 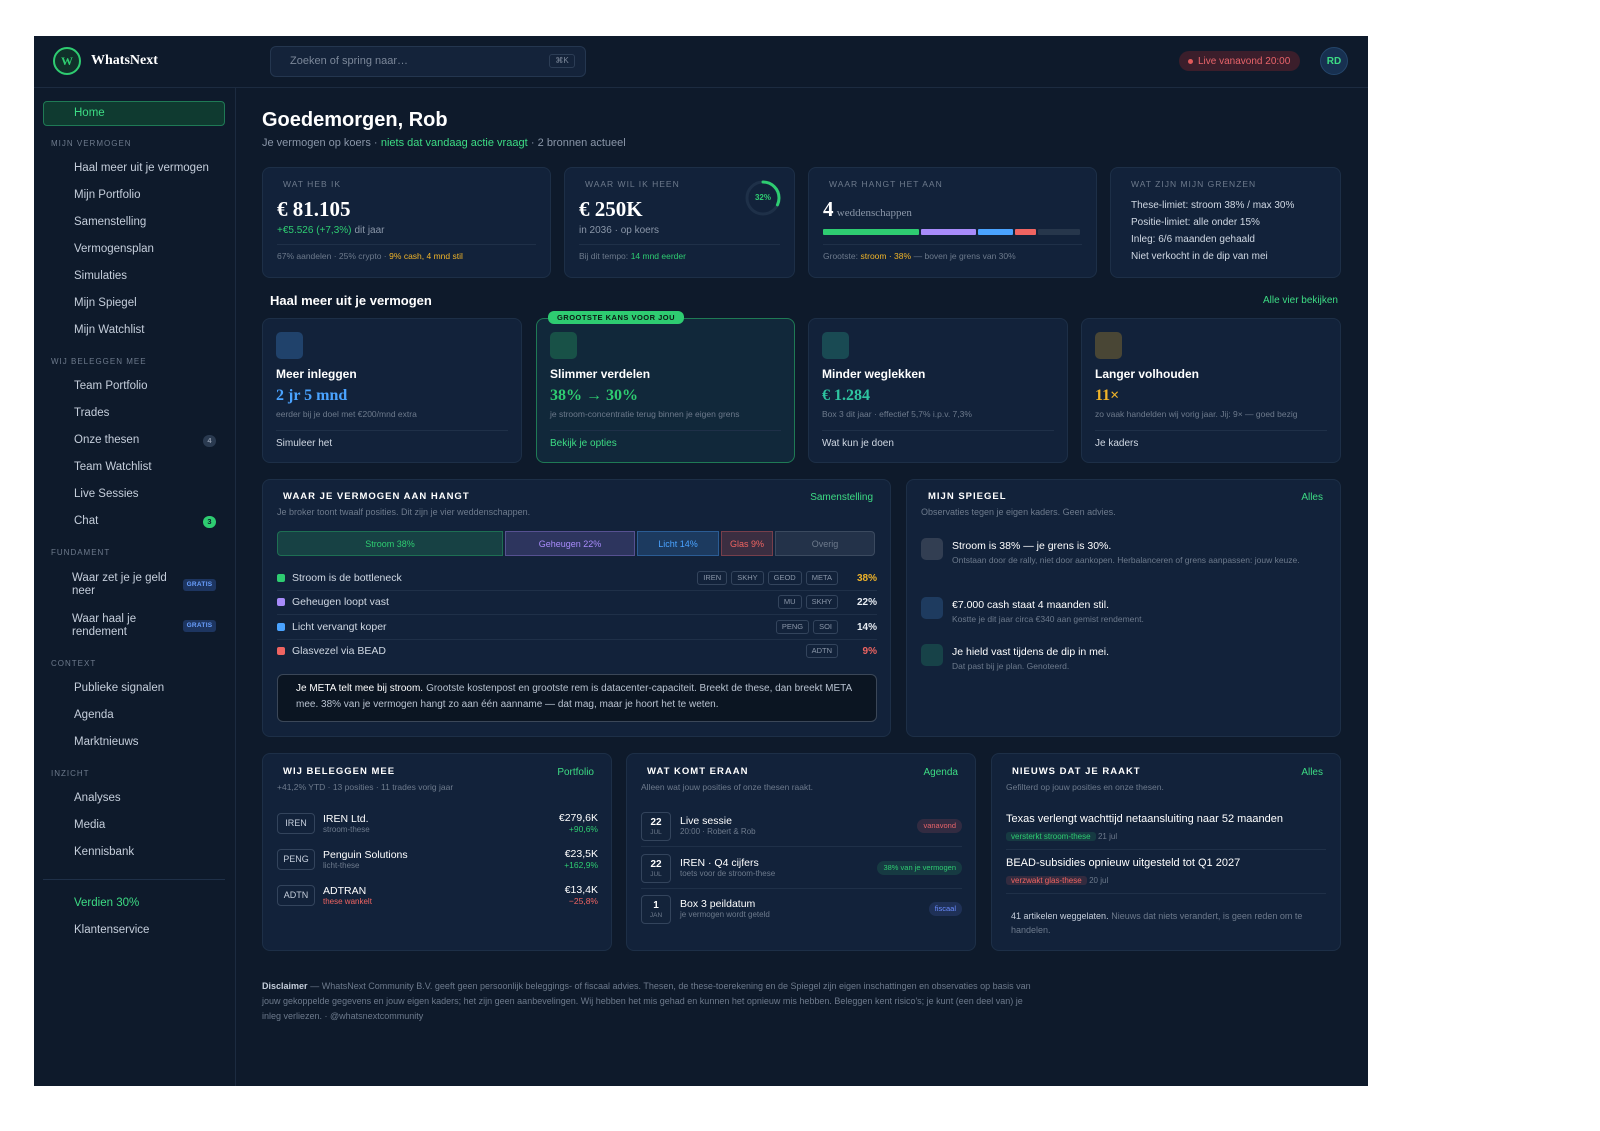 What do you see at coordinates (107, 195) in the screenshot?
I see `nav-item: Mijn Portfolio` at bounding box center [107, 195].